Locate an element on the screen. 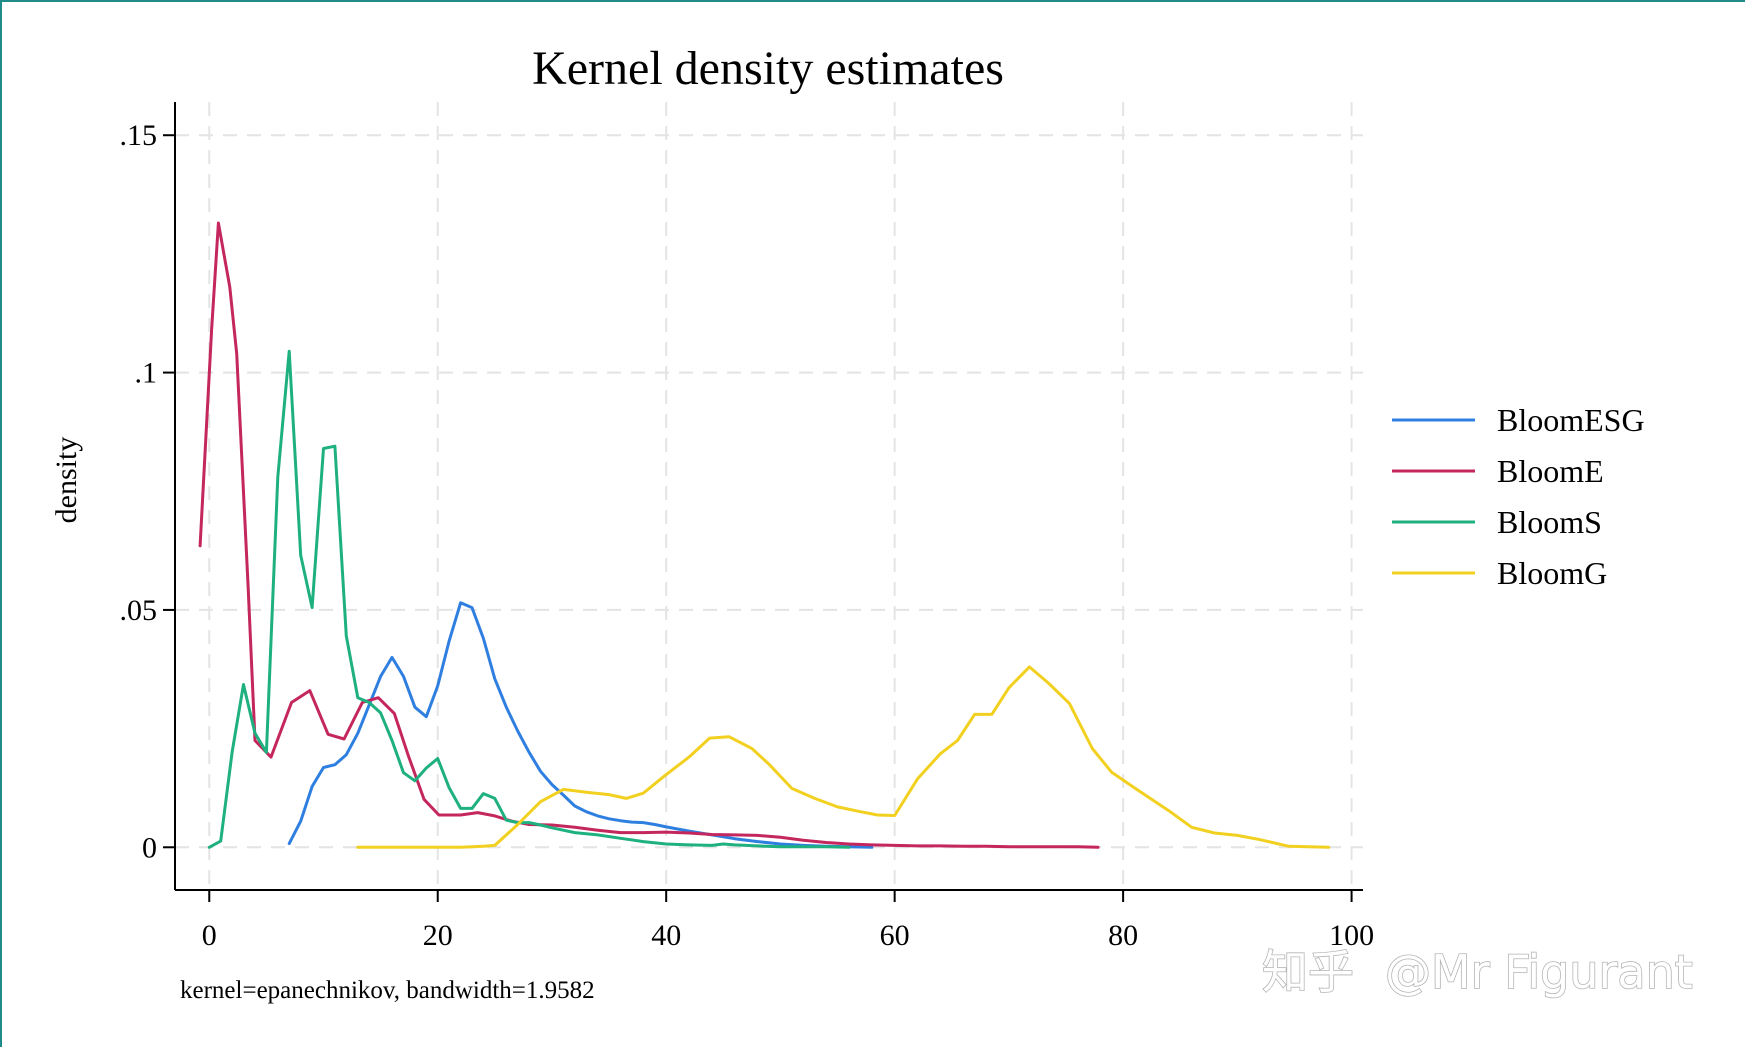 The width and height of the screenshot is (1745, 1047). x-tick-label-2: 40 is located at coordinates (666, 935).